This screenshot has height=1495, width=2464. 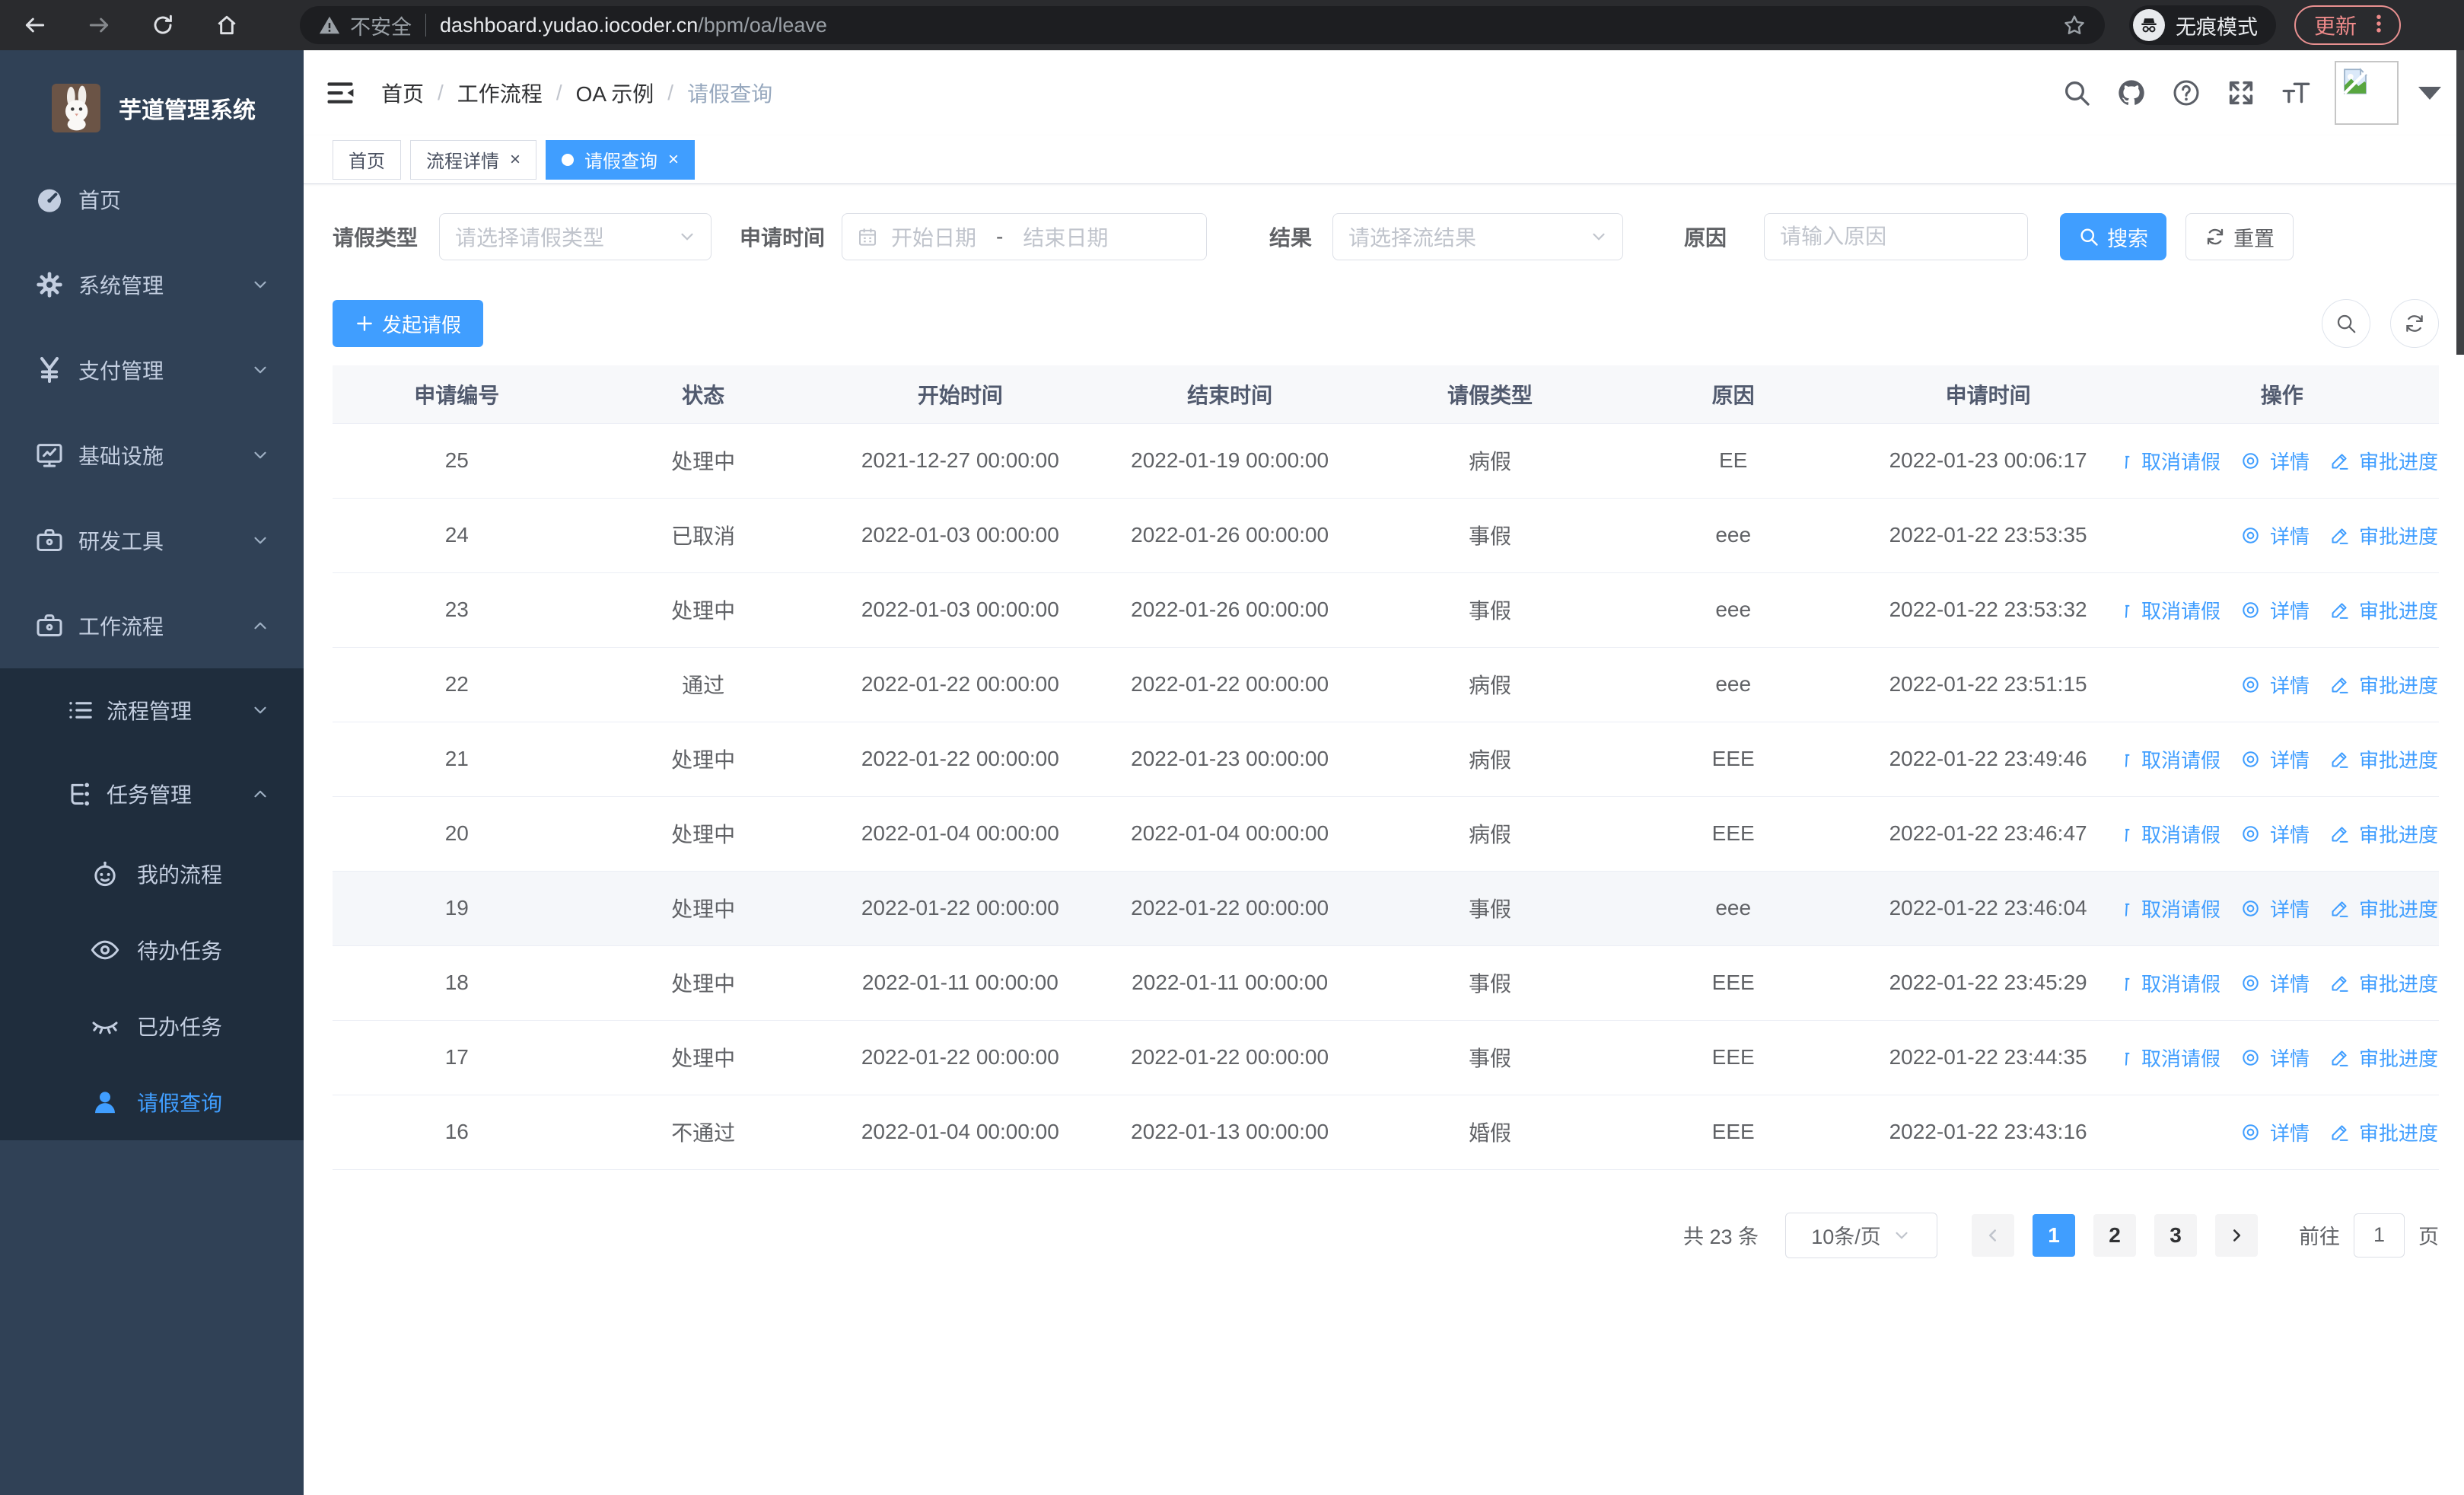 What do you see at coordinates (1902, 1235) in the screenshot?
I see `chevron-down-icon` at bounding box center [1902, 1235].